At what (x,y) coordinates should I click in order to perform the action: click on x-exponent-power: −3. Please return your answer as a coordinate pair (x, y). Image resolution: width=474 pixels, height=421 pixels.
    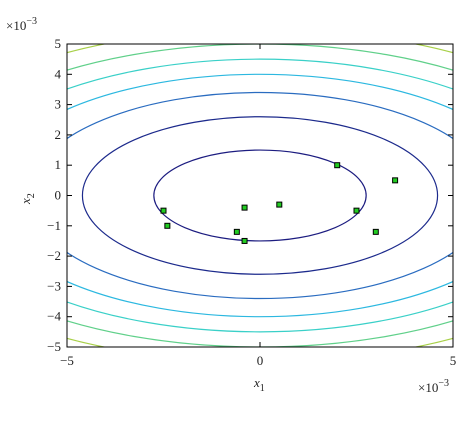
    Looking at the image, I should click on (443, 383).